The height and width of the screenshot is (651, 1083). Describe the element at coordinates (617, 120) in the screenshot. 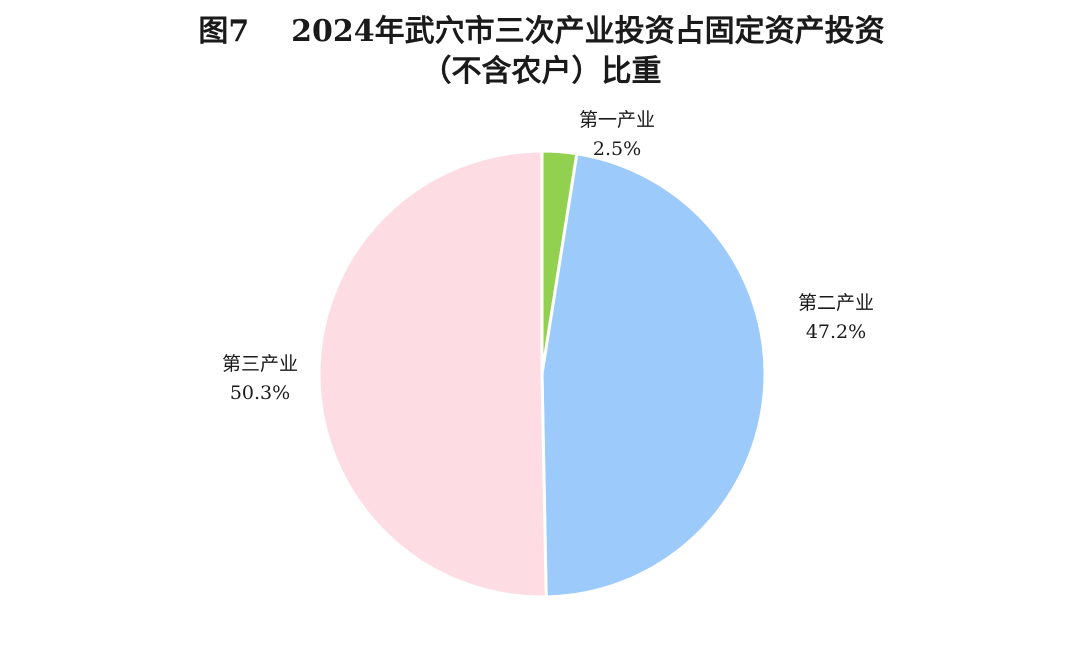

I see `slice-label-name-primary: 第一产业` at that location.